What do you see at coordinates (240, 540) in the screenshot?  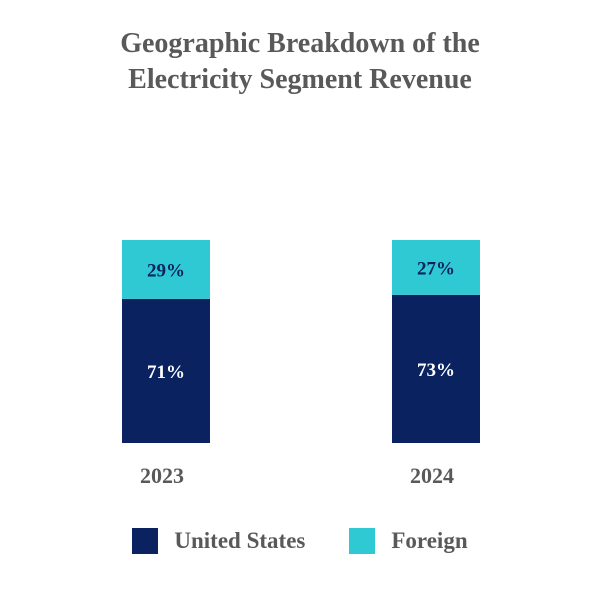 I see `legend-label-united-states: United States` at bounding box center [240, 540].